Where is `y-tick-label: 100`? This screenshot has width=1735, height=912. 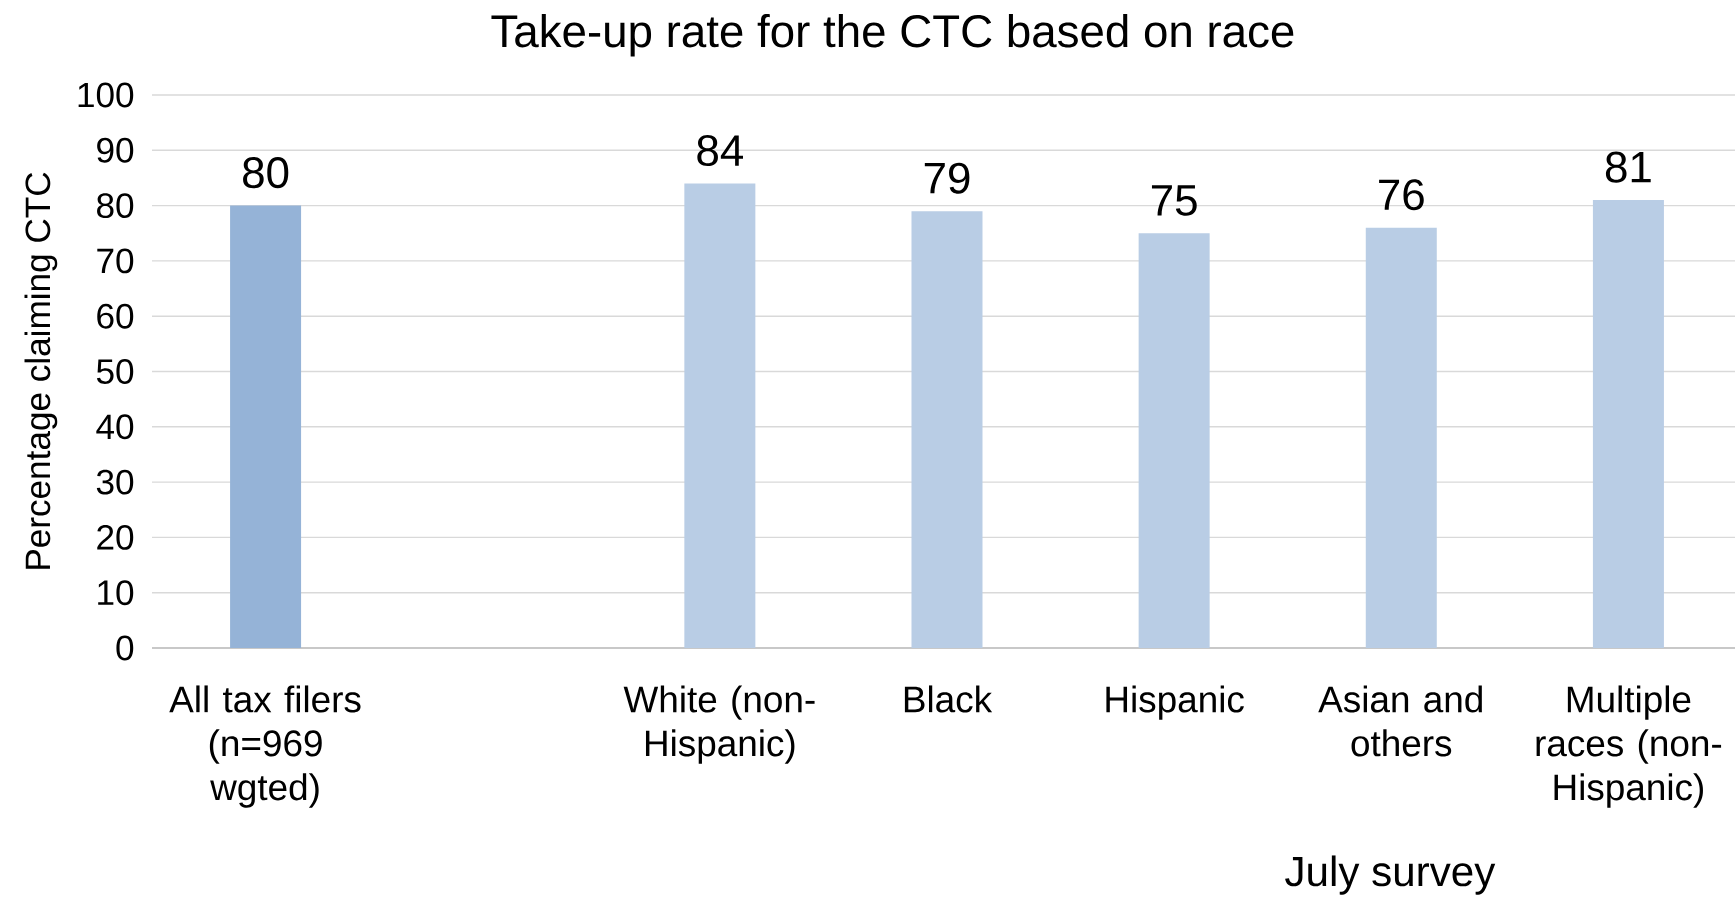
y-tick-label: 100 is located at coordinates (106, 95).